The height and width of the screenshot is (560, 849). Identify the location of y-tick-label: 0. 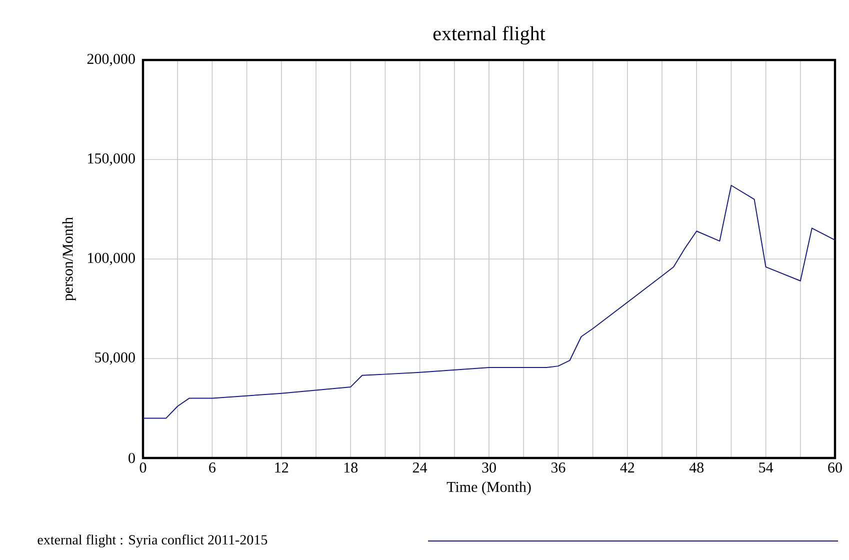
(131, 458).